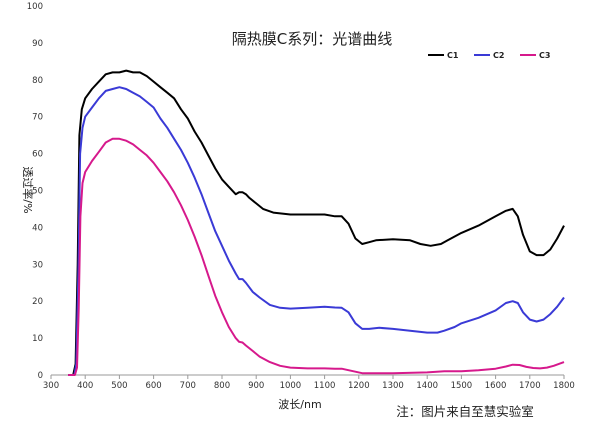  What do you see at coordinates (37, 81) in the screenshot?
I see `y-tick-label: 80` at bounding box center [37, 81].